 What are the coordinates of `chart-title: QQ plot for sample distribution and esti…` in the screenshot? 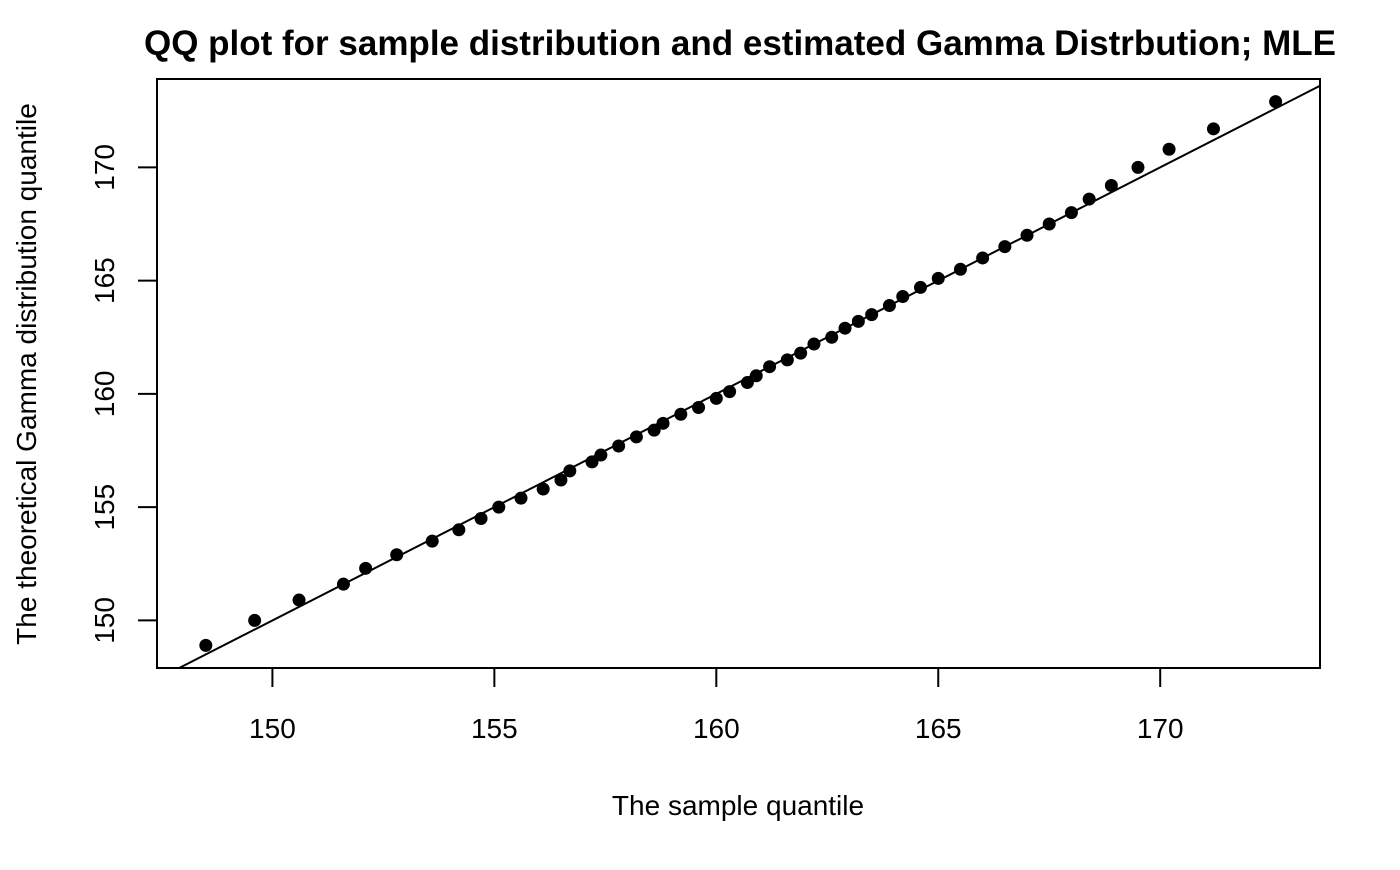 It's located at (740, 43).